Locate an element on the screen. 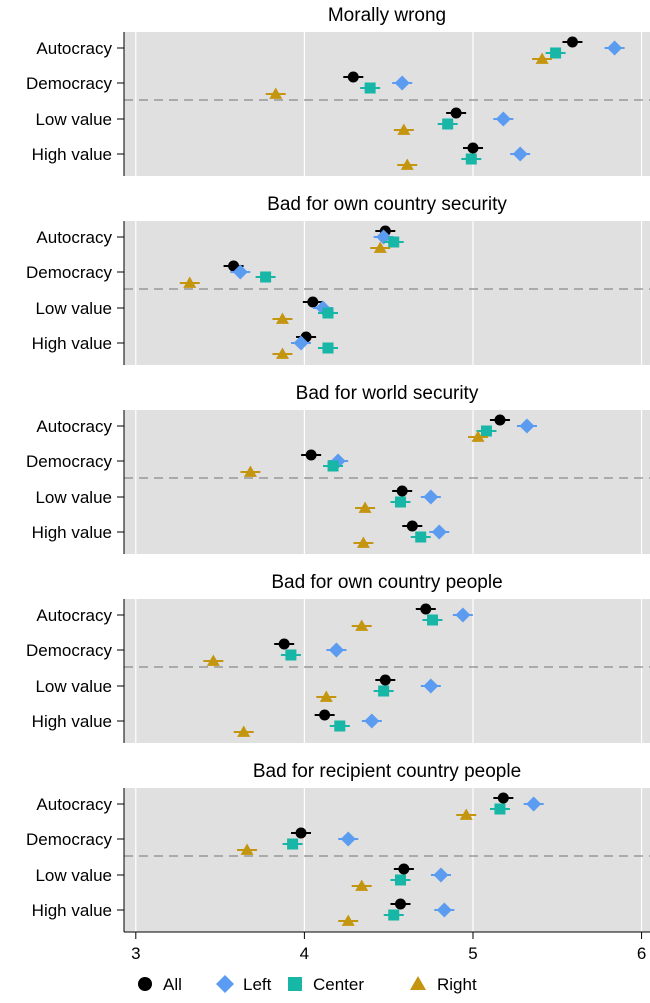  legend-label: Left is located at coordinates (257, 984).